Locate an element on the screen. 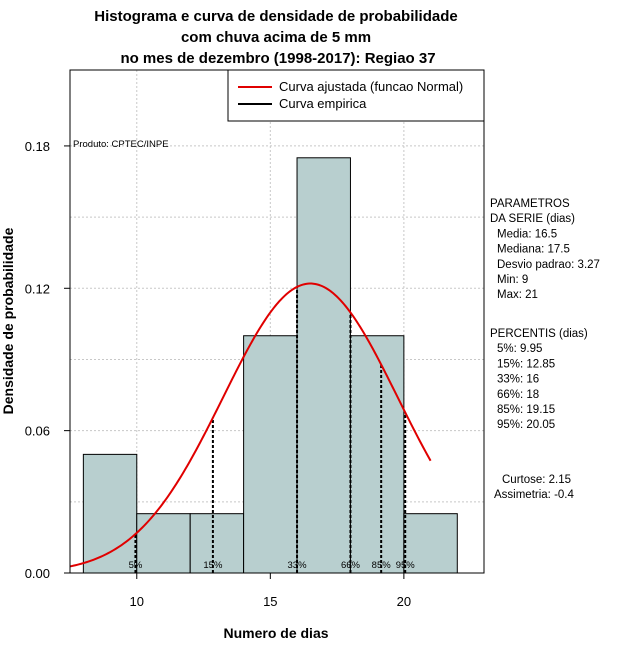 This screenshot has height=660, width=640. kurtosis-text: Curtose: 2.15 is located at coordinates (536, 480).